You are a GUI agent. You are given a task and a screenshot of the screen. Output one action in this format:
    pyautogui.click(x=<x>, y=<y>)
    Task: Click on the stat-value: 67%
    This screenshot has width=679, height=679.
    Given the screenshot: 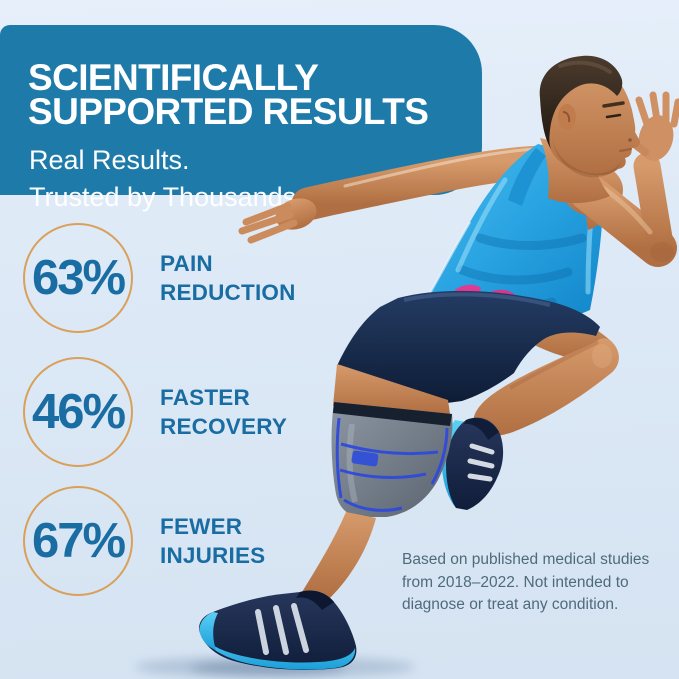 What is the action you would take?
    pyautogui.click(x=78, y=541)
    